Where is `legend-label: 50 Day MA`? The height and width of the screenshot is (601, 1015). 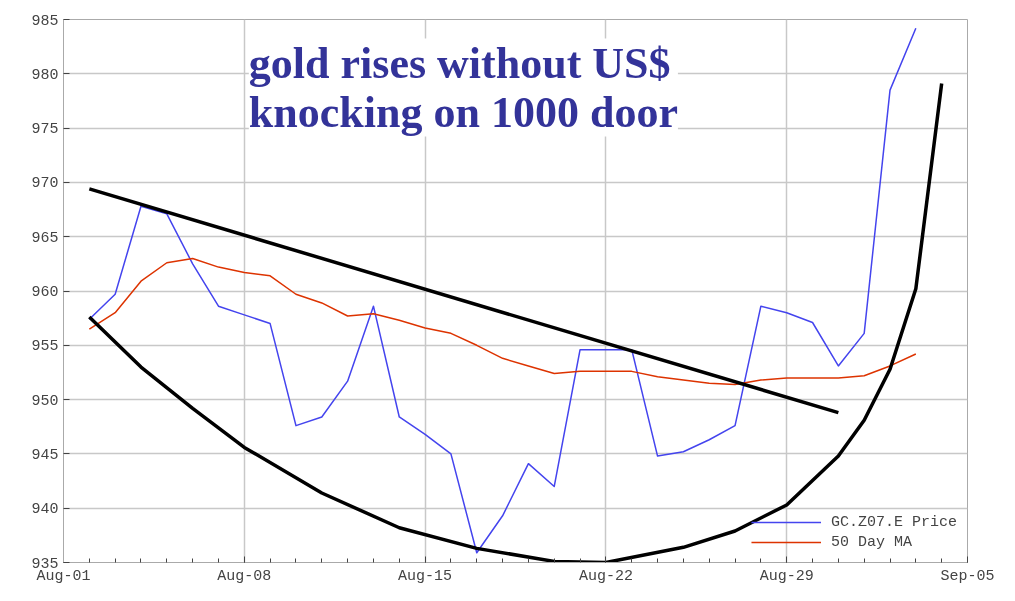 legend-label: 50 Day MA is located at coordinates (871, 542).